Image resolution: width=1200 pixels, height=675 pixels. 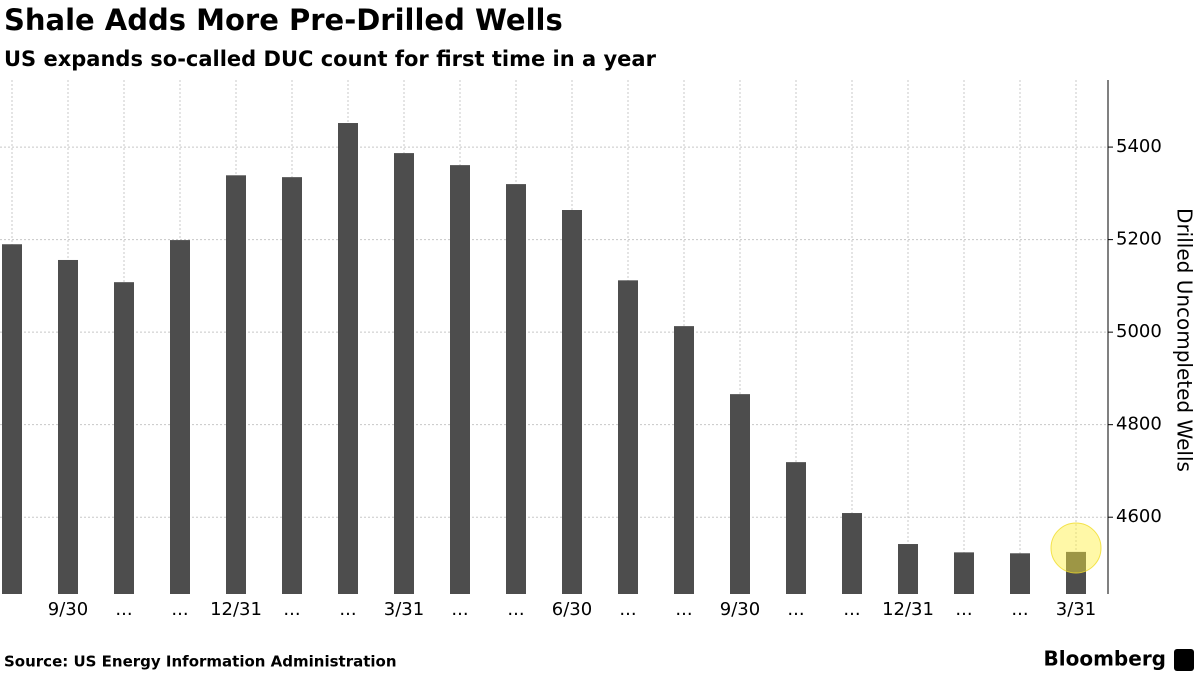 What do you see at coordinates (1185, 340) in the screenshot?
I see `y-axis-label: Drilled Uncompleted Wells` at bounding box center [1185, 340].